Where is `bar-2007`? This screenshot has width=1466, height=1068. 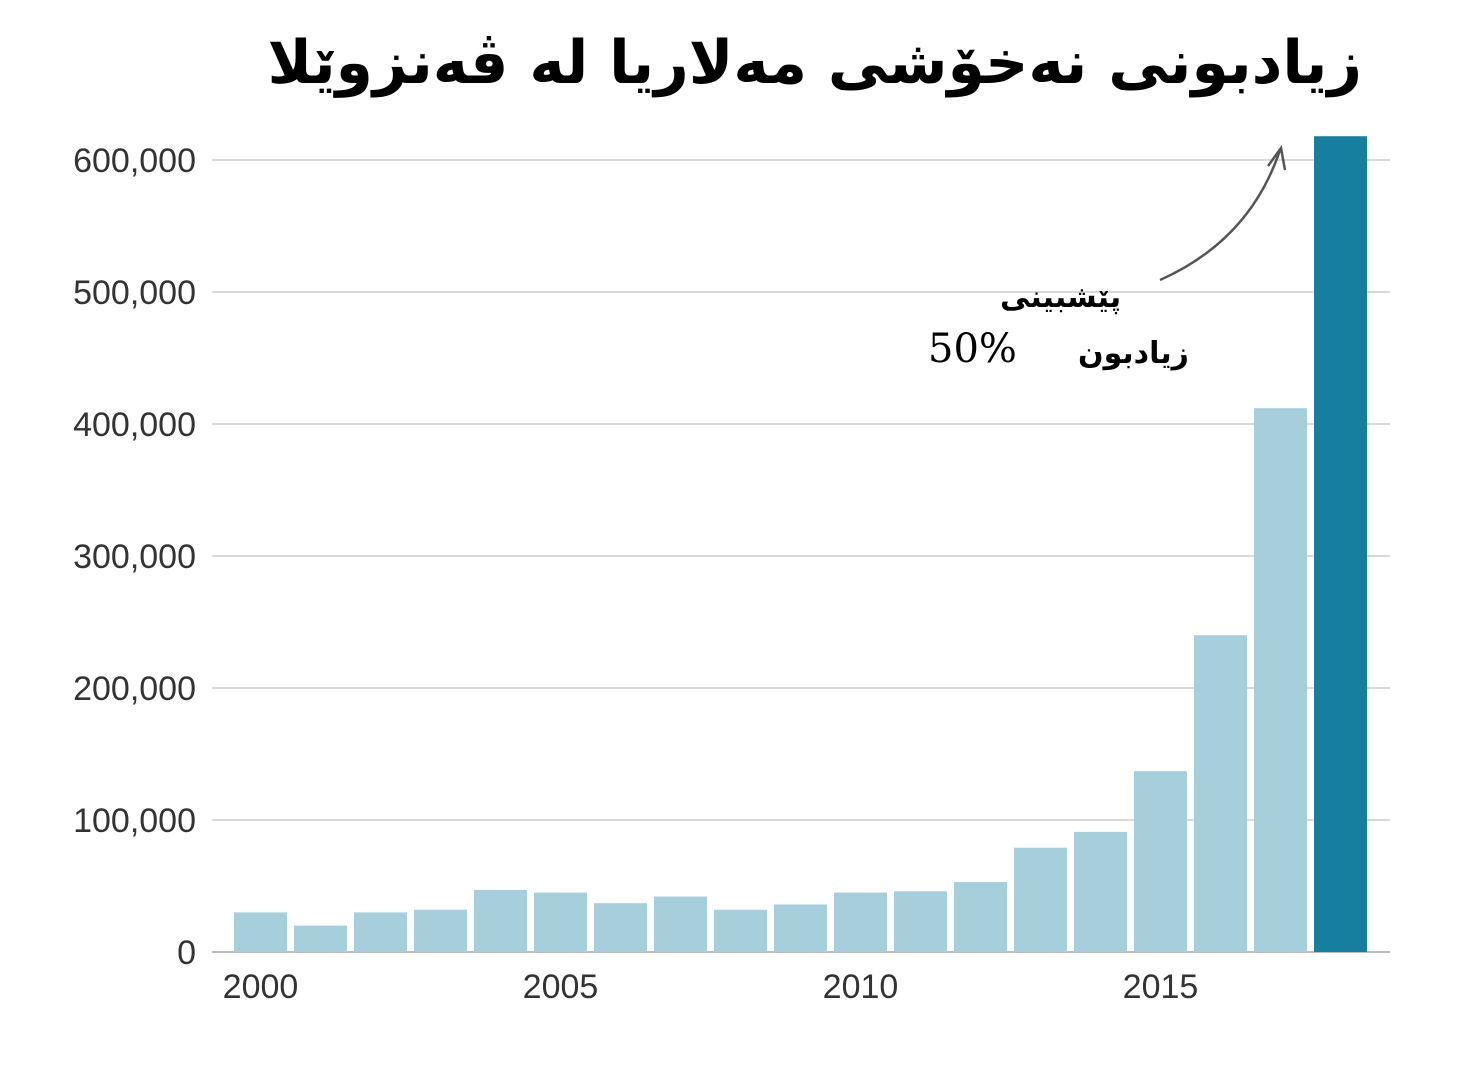 bar-2007 is located at coordinates (680, 924).